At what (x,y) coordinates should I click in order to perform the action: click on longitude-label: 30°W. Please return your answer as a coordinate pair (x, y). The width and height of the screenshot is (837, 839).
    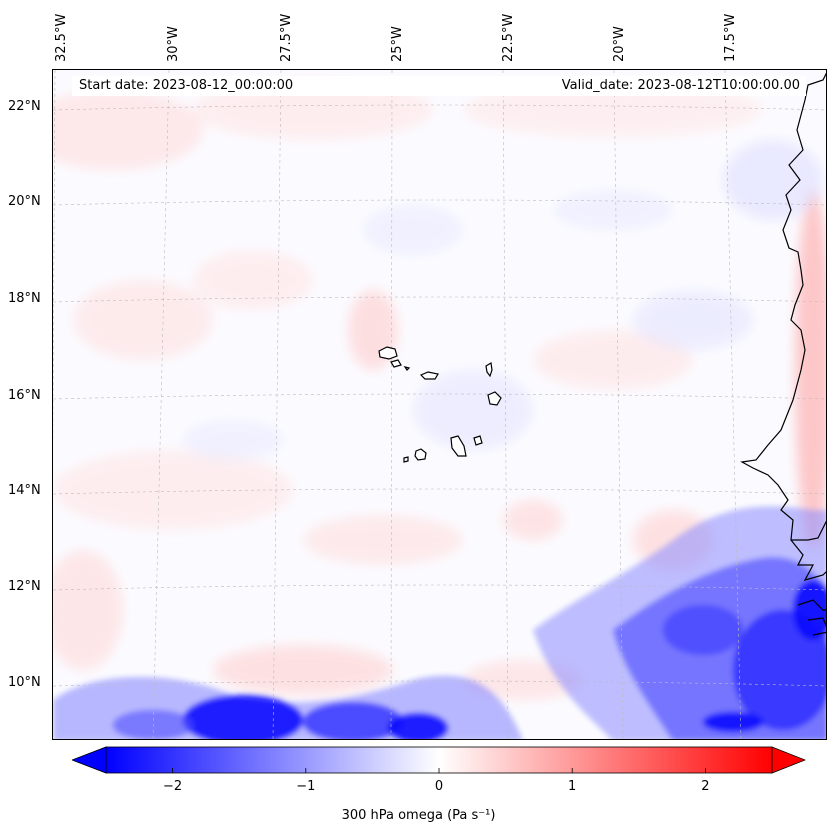
    Looking at the image, I should click on (173, 44).